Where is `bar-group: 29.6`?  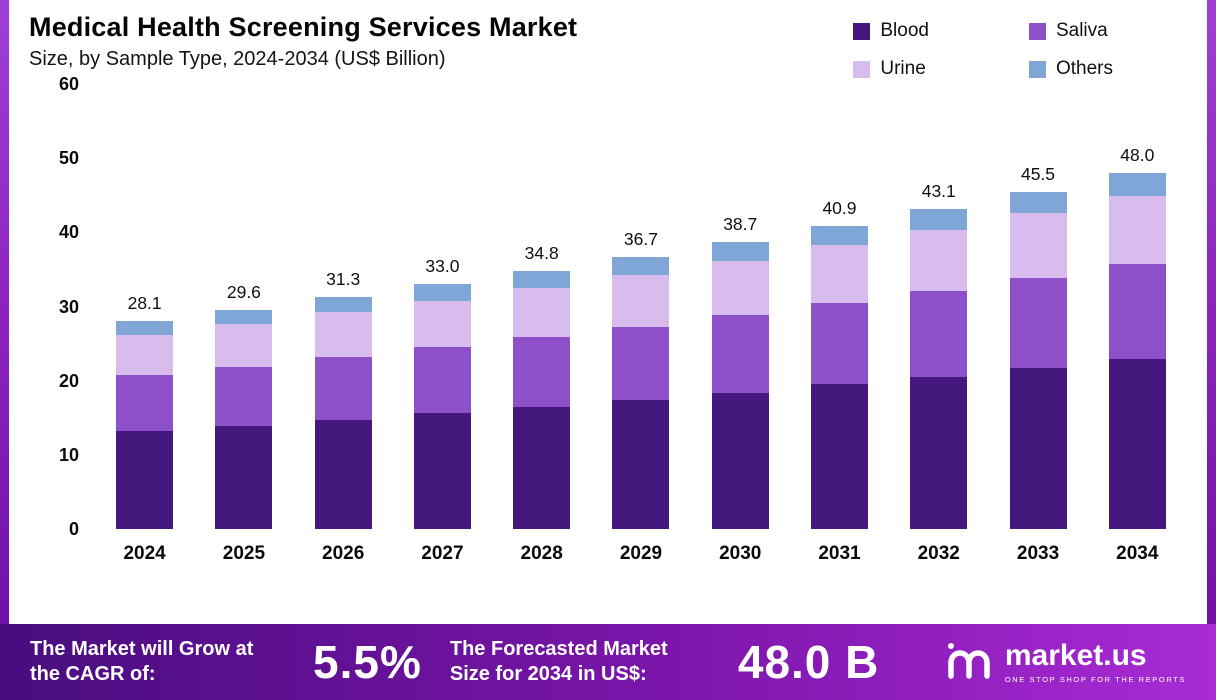
bar-group: 29.6 is located at coordinates (243, 306).